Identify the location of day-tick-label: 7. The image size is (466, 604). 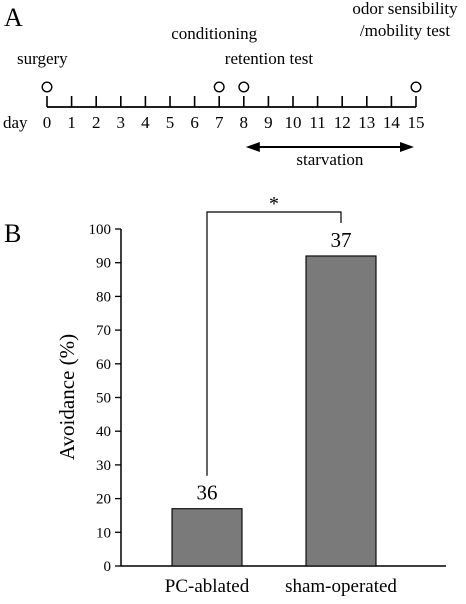
(219, 122).